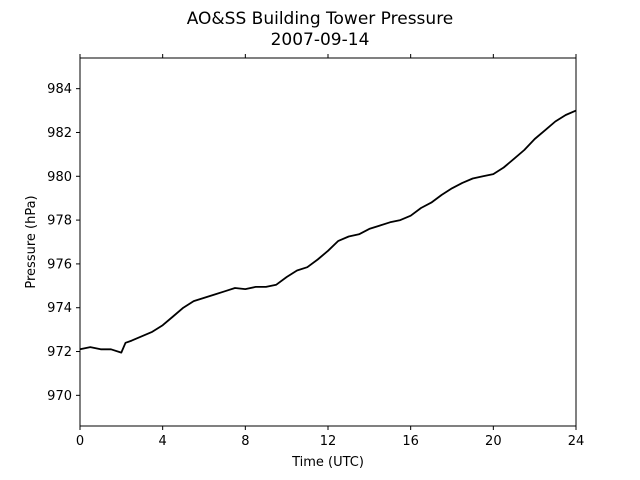  What do you see at coordinates (328, 441) in the screenshot?
I see `x-tick-label: 12` at bounding box center [328, 441].